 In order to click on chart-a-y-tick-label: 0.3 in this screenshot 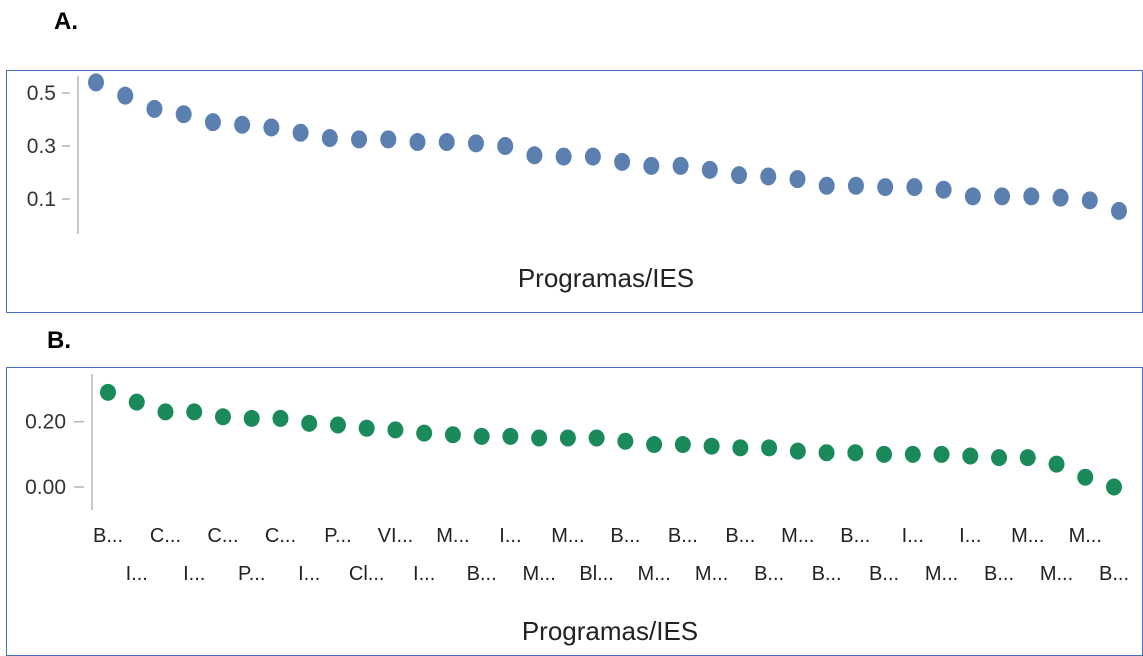, I will do `click(41, 146)`.